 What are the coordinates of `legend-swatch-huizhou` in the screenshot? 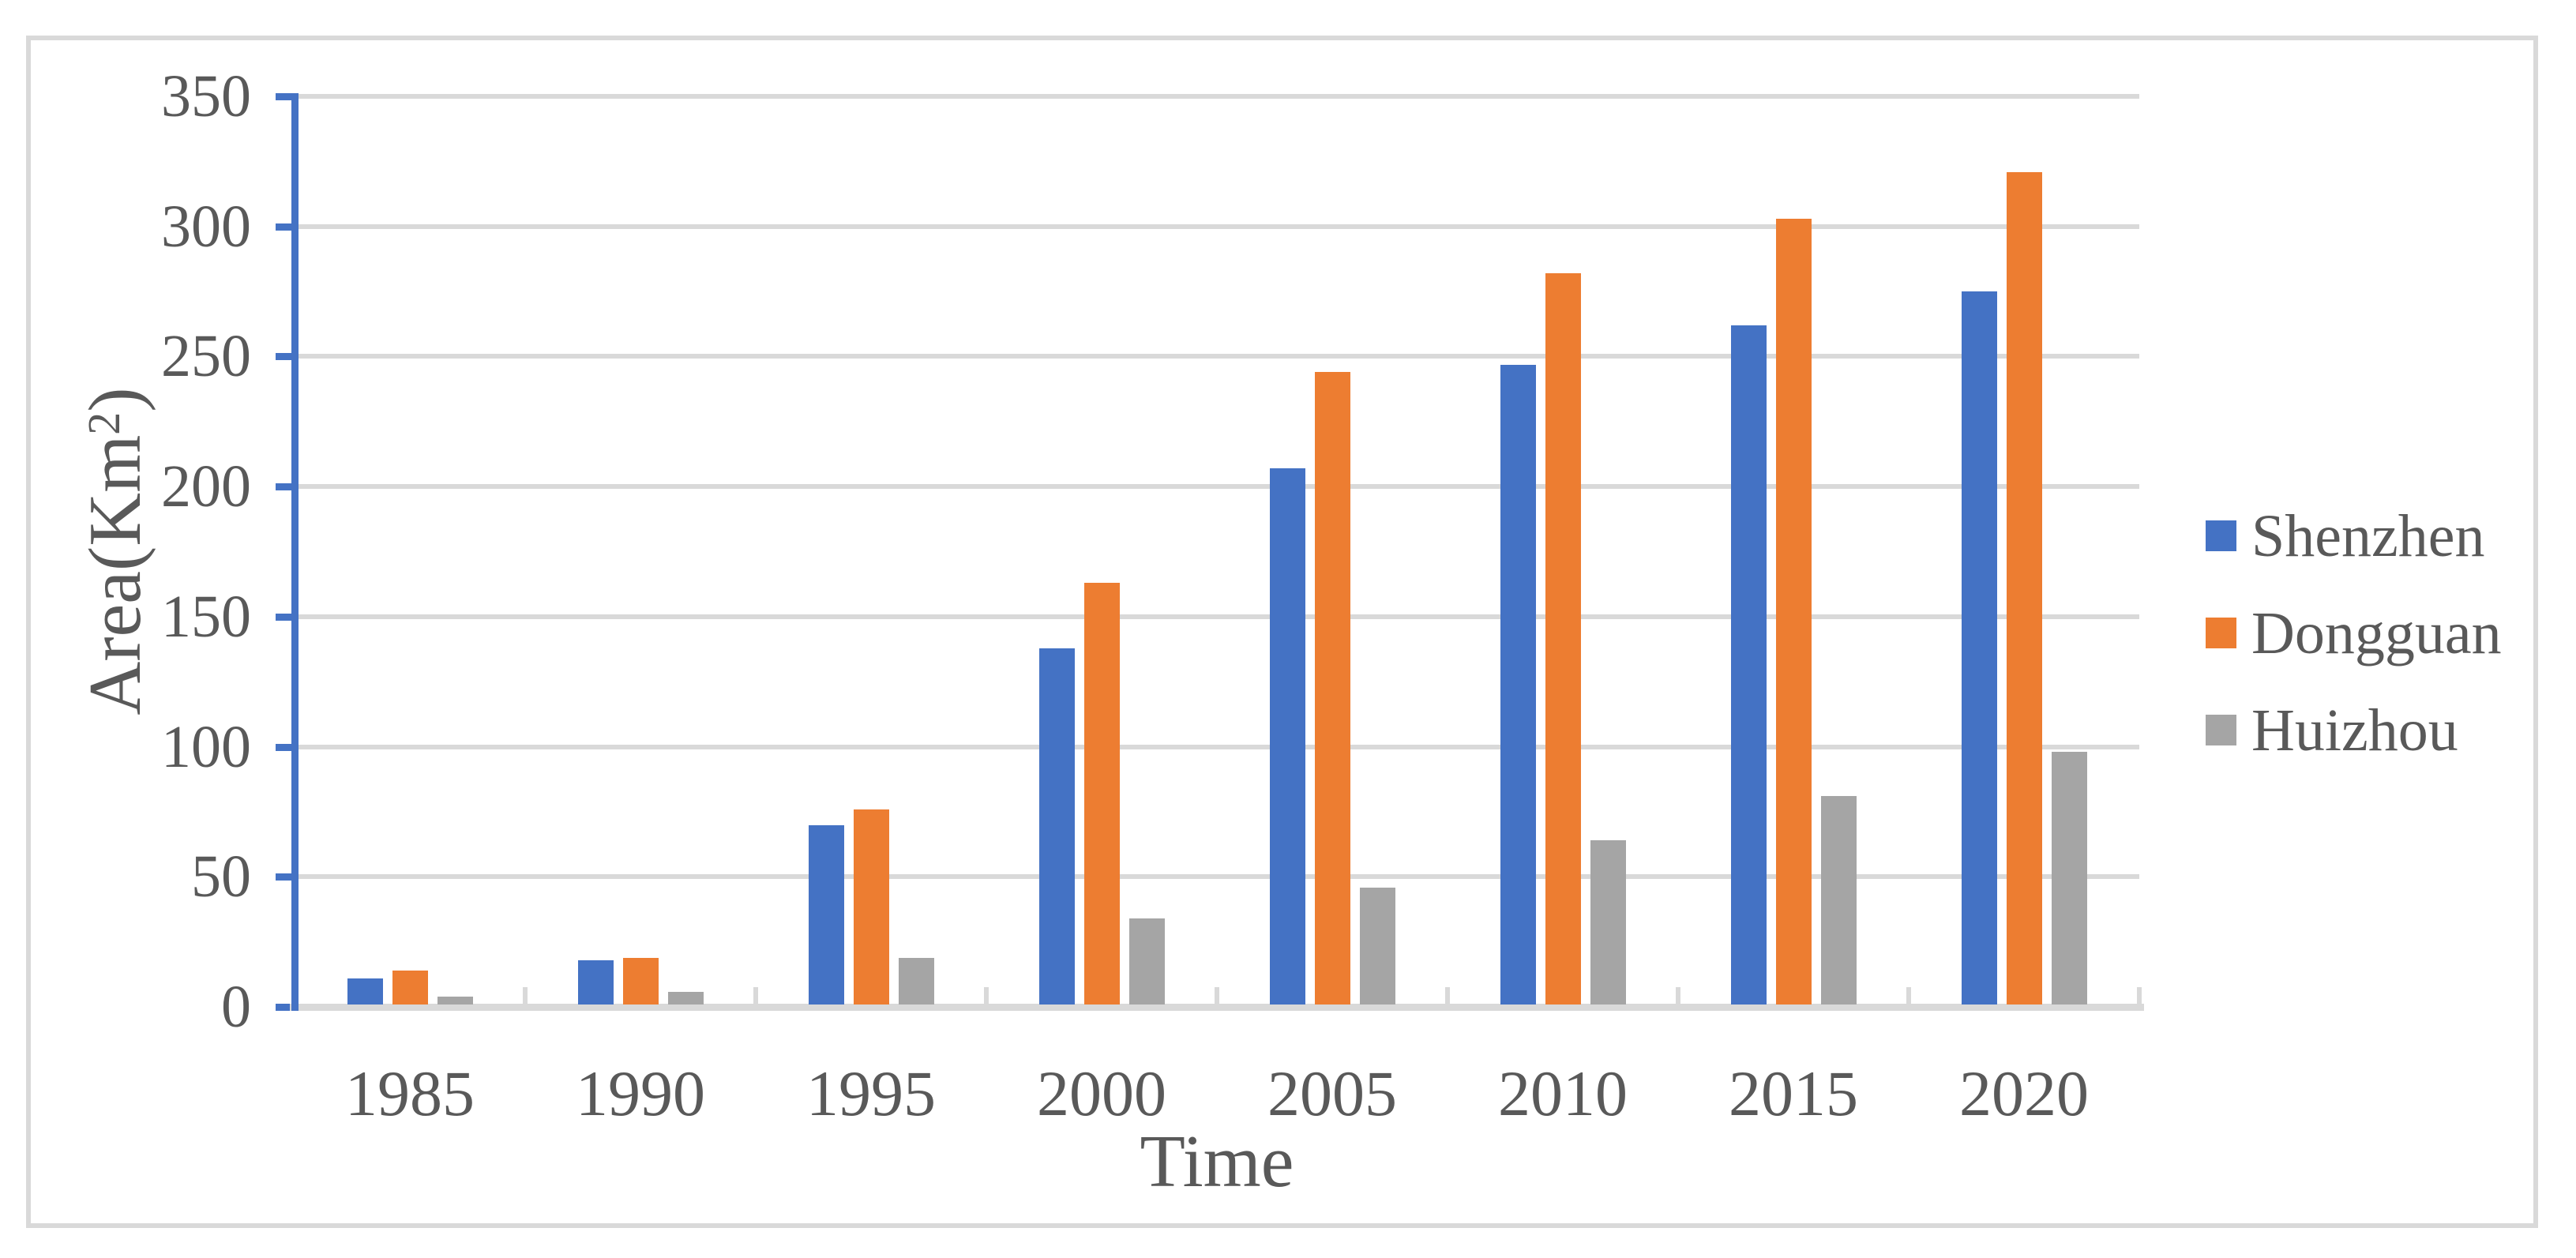 It's located at (2221, 730).